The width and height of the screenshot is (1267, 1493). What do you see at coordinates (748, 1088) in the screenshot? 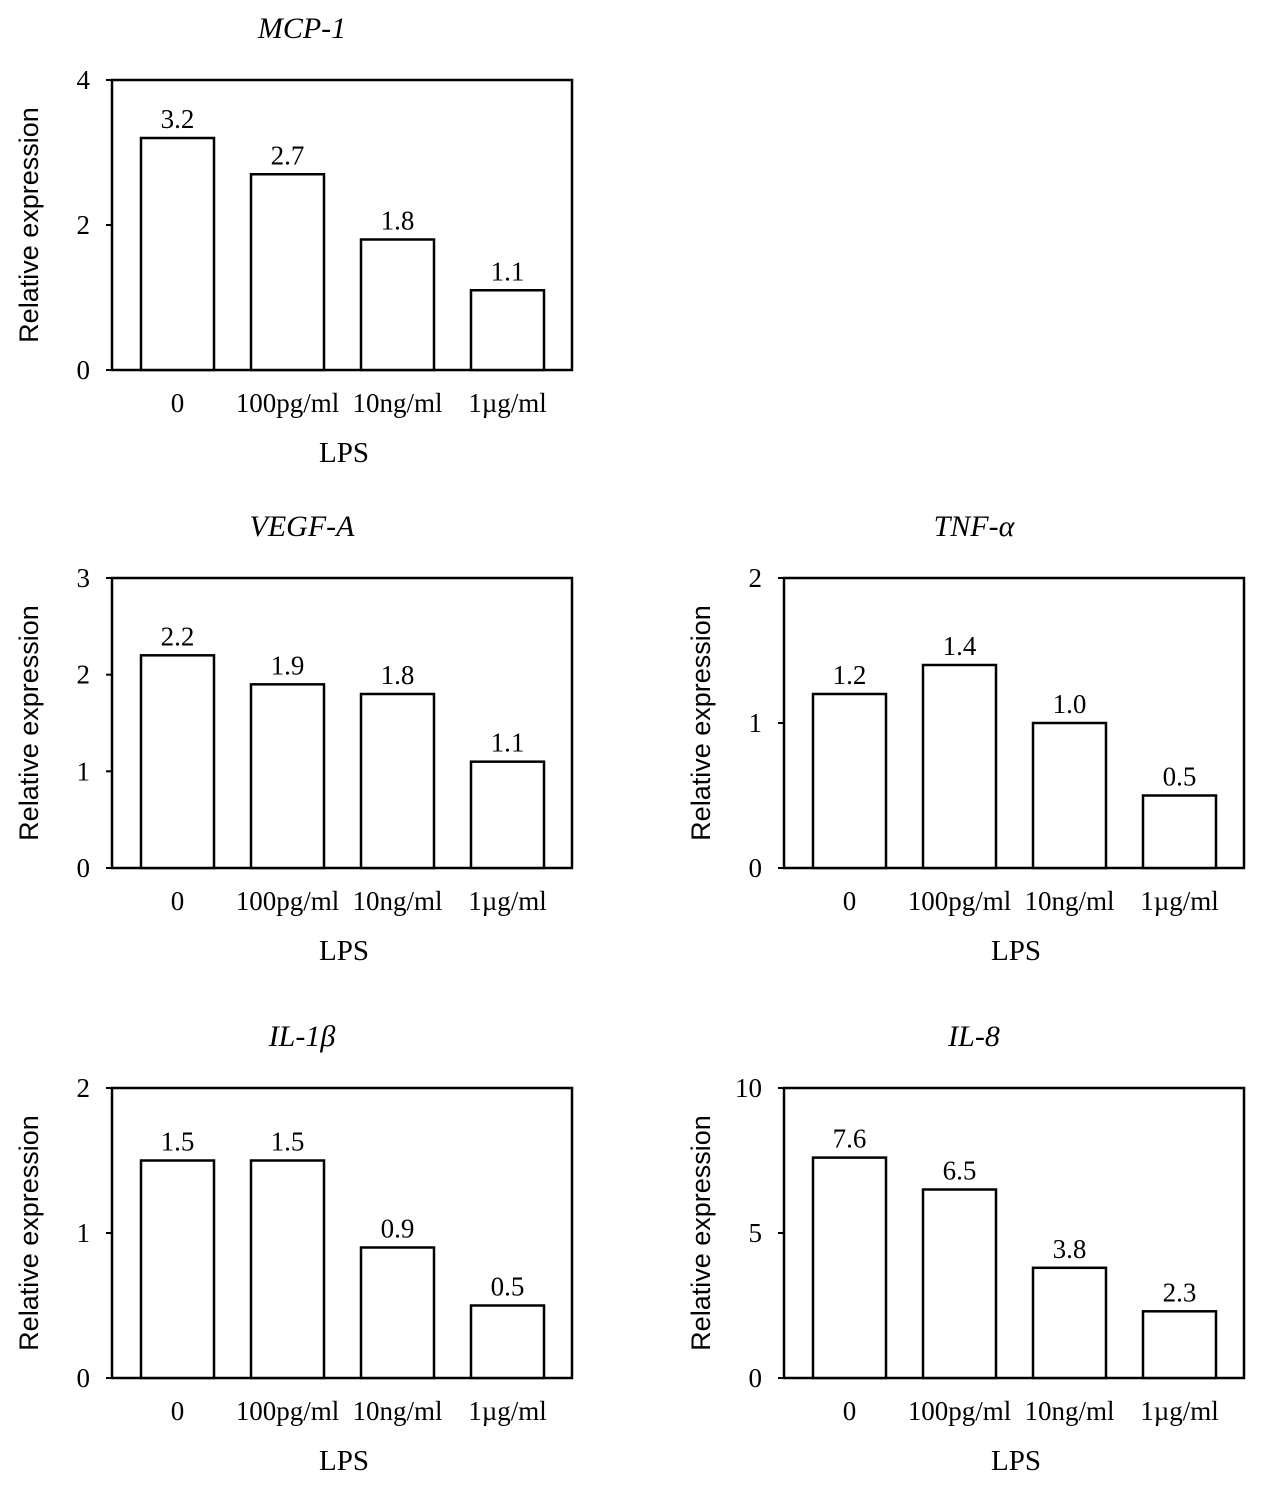
I see `y-tick-label: 10` at bounding box center [748, 1088].